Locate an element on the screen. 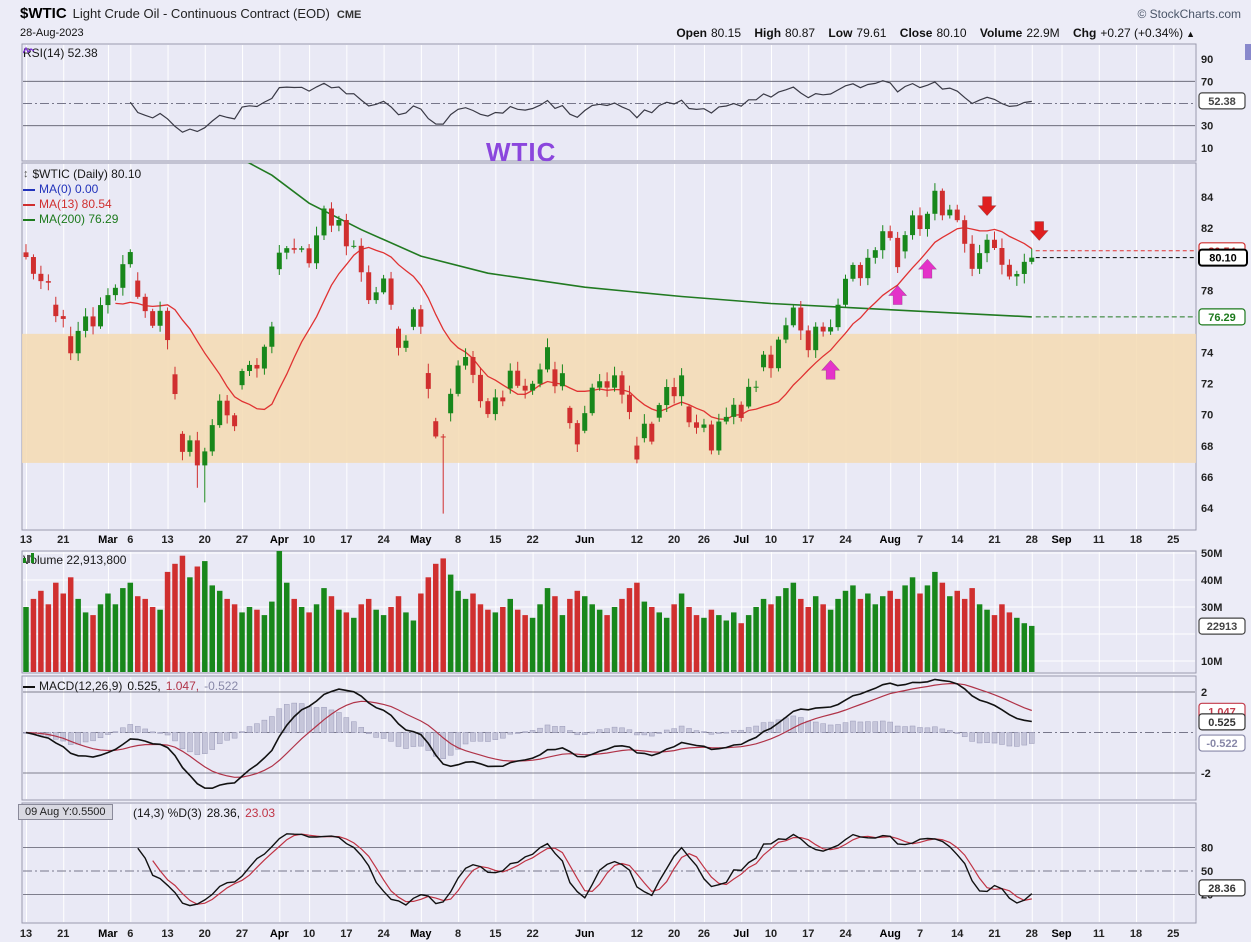  price-value-box is located at coordinates (1223, 257).